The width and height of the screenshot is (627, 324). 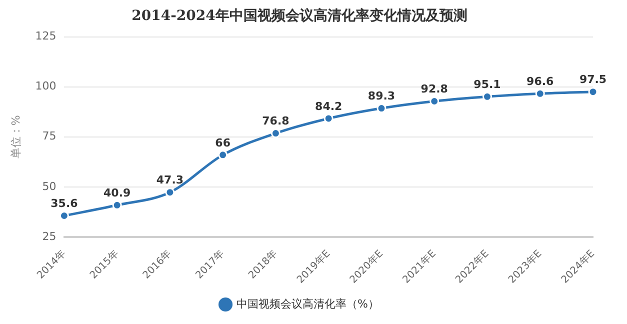 What do you see at coordinates (15, 137) in the screenshot?
I see `y-axis-title: 单位：%` at bounding box center [15, 137].